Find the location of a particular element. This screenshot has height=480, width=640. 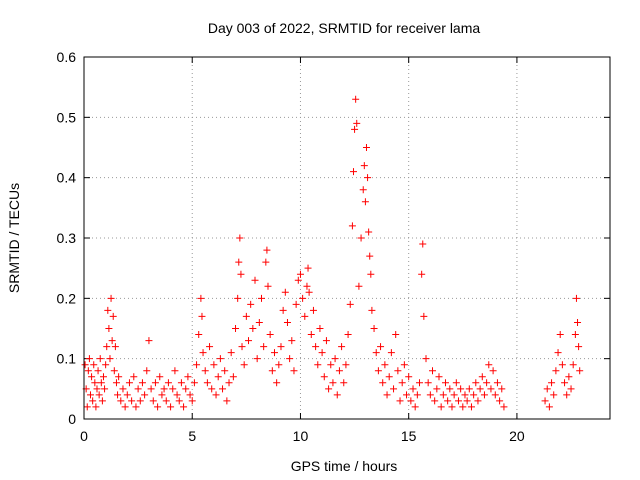

x-tick-label: 5 is located at coordinates (192, 436).